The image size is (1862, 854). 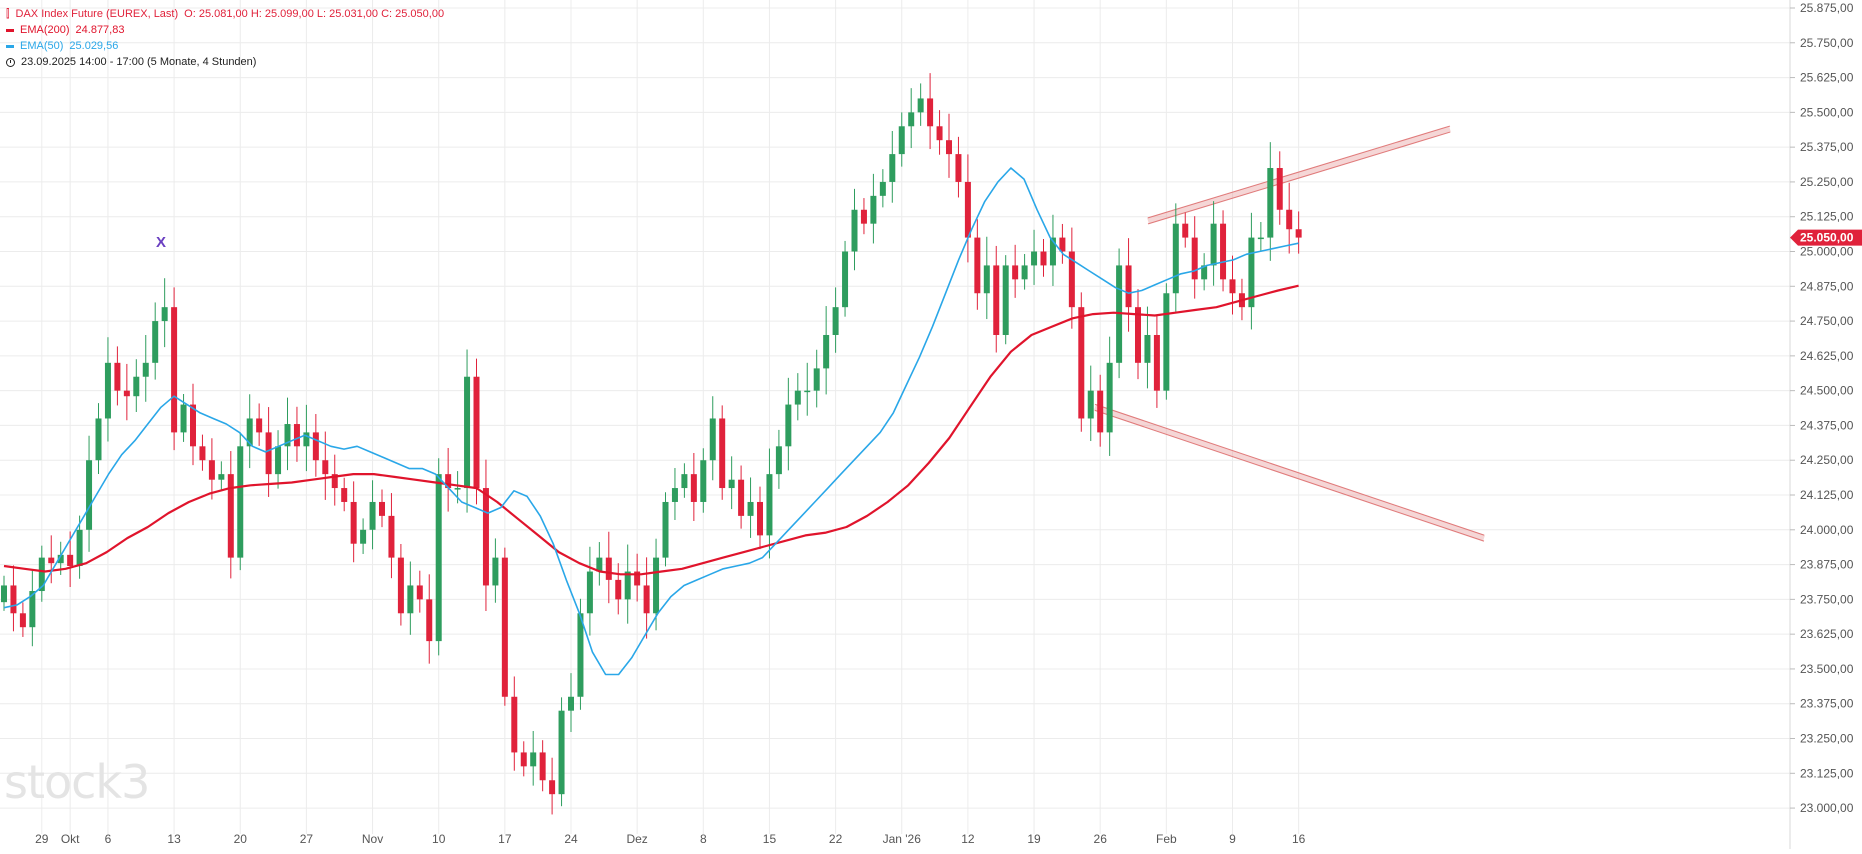 What do you see at coordinates (10, 62) in the screenshot?
I see `clock-icon` at bounding box center [10, 62].